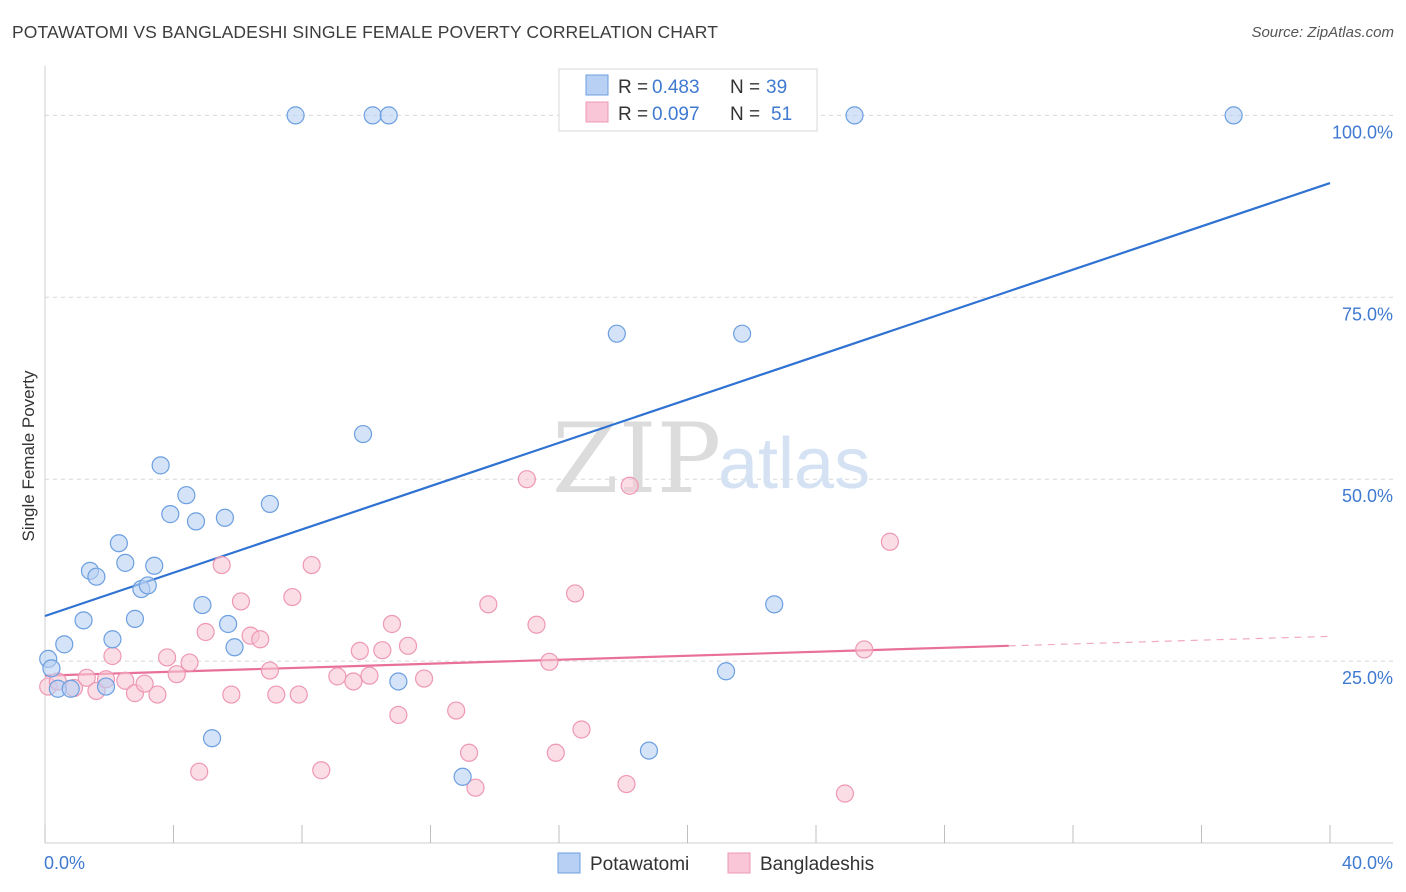 Image resolution: width=1406 pixels, height=892 pixels. What do you see at coordinates (715, 863) in the screenshot?
I see `series-legend: Potawatomi Bangladeshis` at bounding box center [715, 863].